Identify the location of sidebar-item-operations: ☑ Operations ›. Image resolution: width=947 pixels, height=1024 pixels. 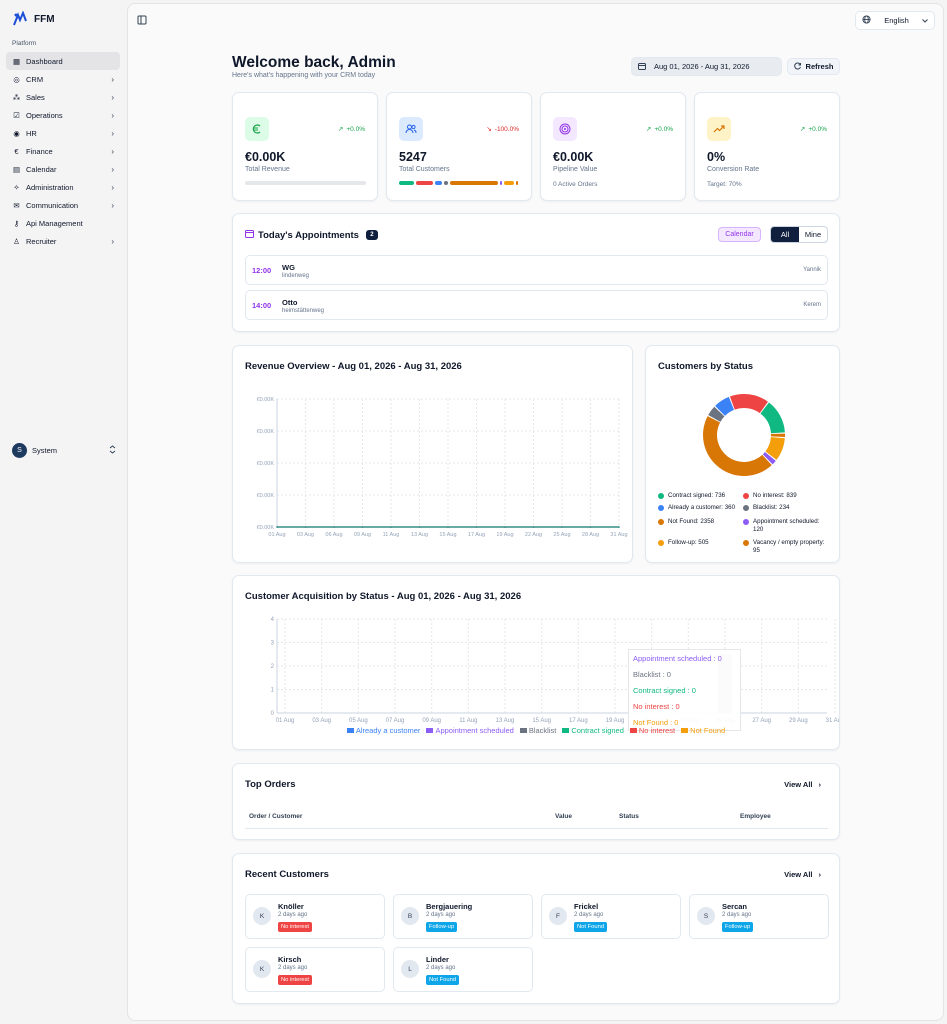
(63, 115).